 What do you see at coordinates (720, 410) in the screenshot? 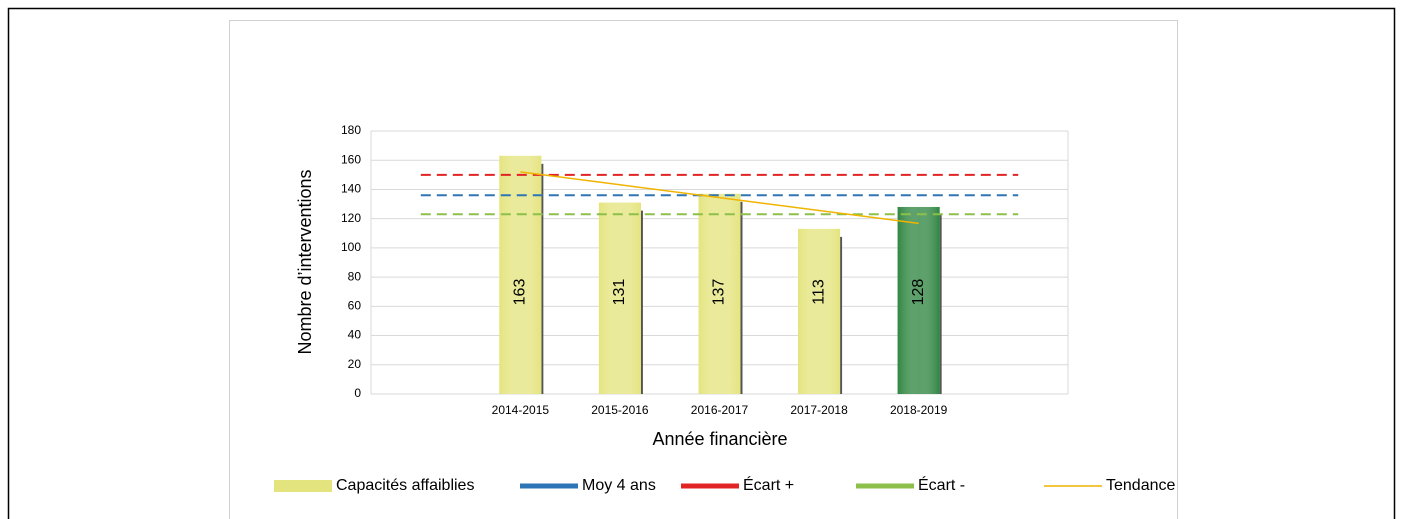
I see `x-tick-label: 2016-2017` at bounding box center [720, 410].